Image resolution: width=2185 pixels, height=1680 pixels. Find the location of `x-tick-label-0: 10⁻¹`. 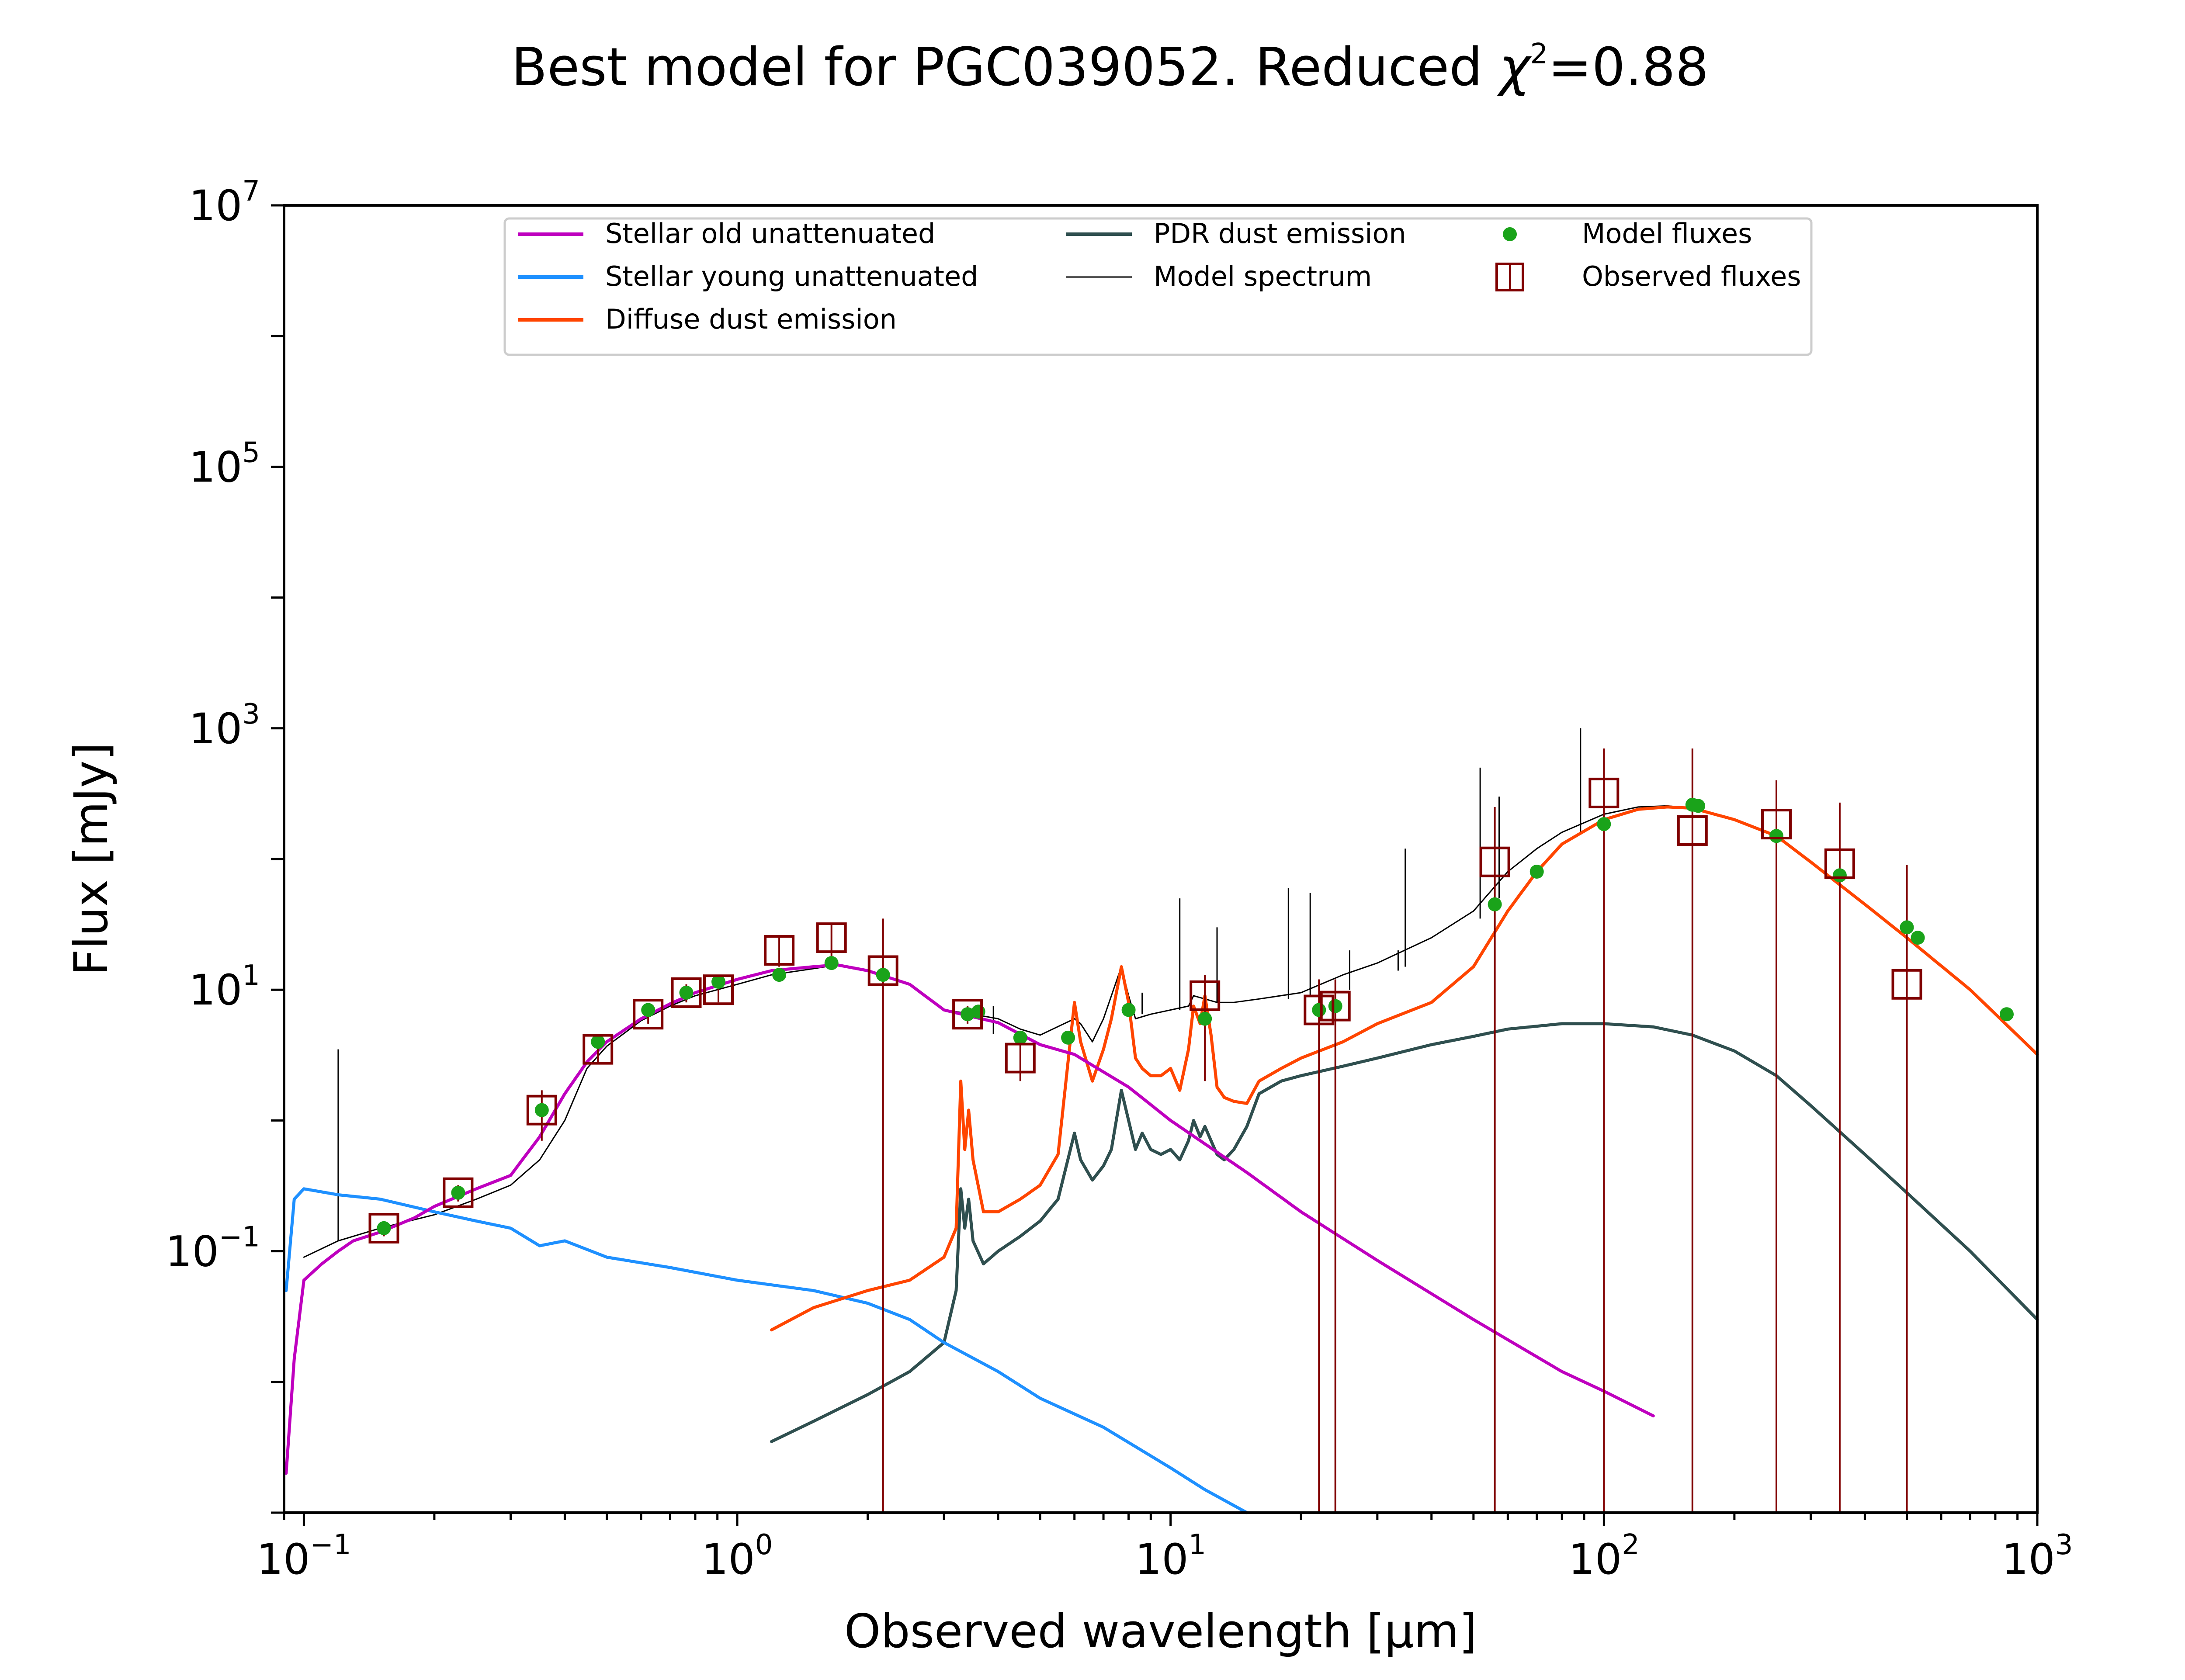

x-tick-label-0: 10⁻¹ is located at coordinates (304, 1556).